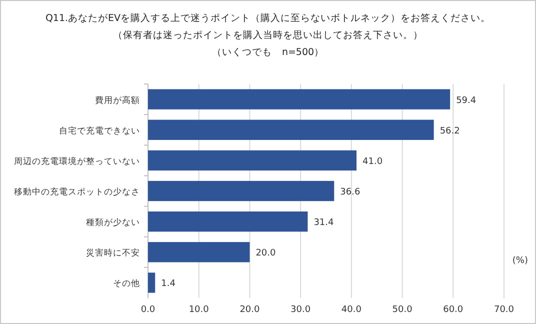 The height and width of the screenshot is (324, 536). Describe the element at coordinates (126, 284) in the screenshot. I see `y-tick-label: その他` at that location.